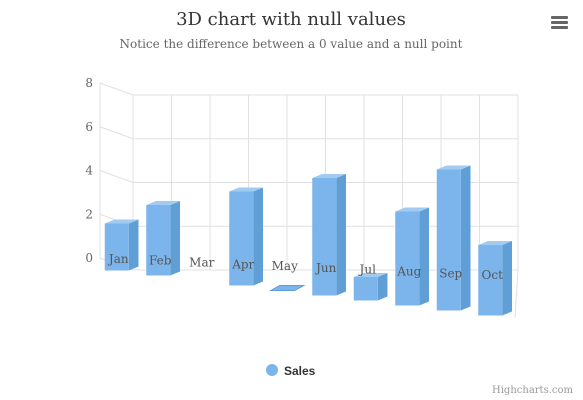 The width and height of the screenshot is (583, 400). Describe the element at coordinates (291, 19) in the screenshot. I see `chart-title: 3D chart with null values` at that location.